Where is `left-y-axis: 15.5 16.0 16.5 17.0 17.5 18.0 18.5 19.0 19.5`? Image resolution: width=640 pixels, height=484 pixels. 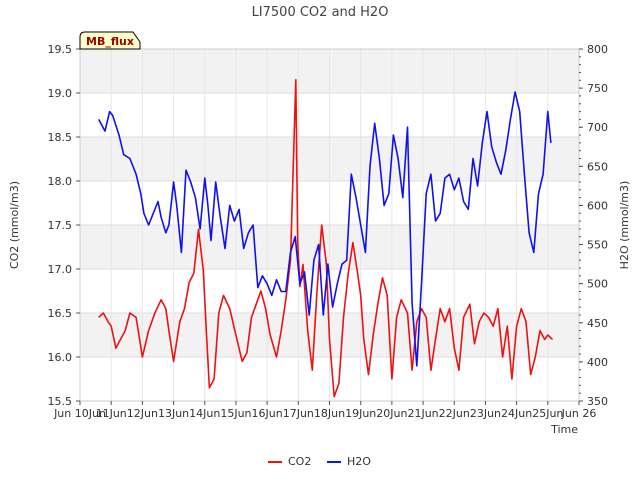 left-y-axis: 15.5 16.0 16.5 17.0 17.5 18.0 18.5 19.0 19.5 is located at coordinates (64, 225).